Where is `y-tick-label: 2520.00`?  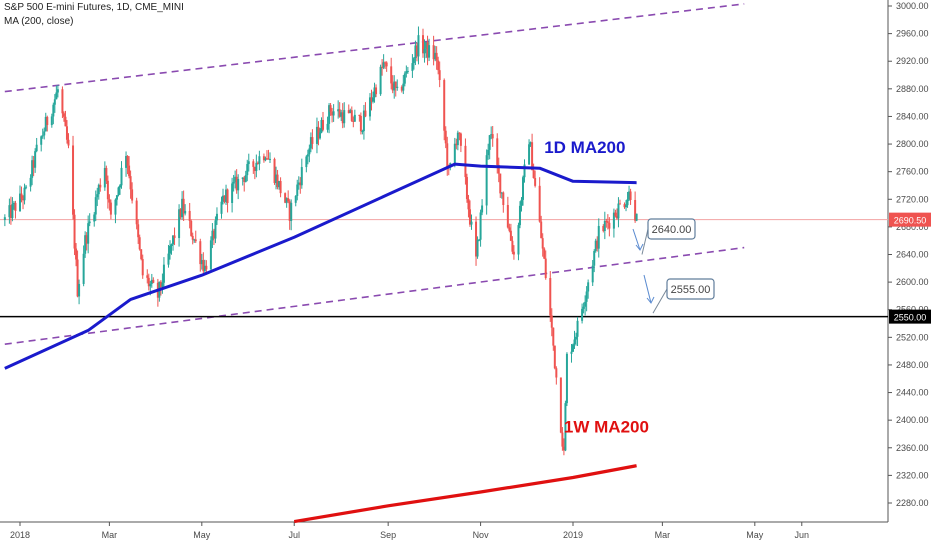 y-tick-label: 2520.00 is located at coordinates (912, 337).